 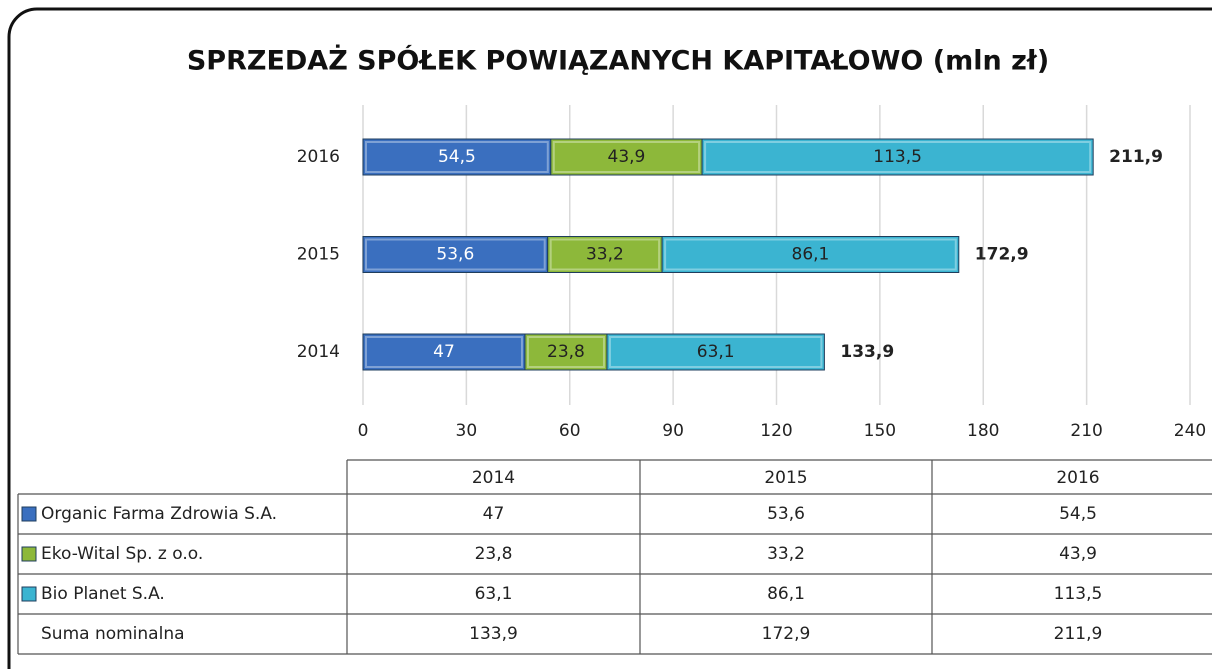 What do you see at coordinates (570, 431) in the screenshot?
I see `x-tick-label: 60` at bounding box center [570, 431].